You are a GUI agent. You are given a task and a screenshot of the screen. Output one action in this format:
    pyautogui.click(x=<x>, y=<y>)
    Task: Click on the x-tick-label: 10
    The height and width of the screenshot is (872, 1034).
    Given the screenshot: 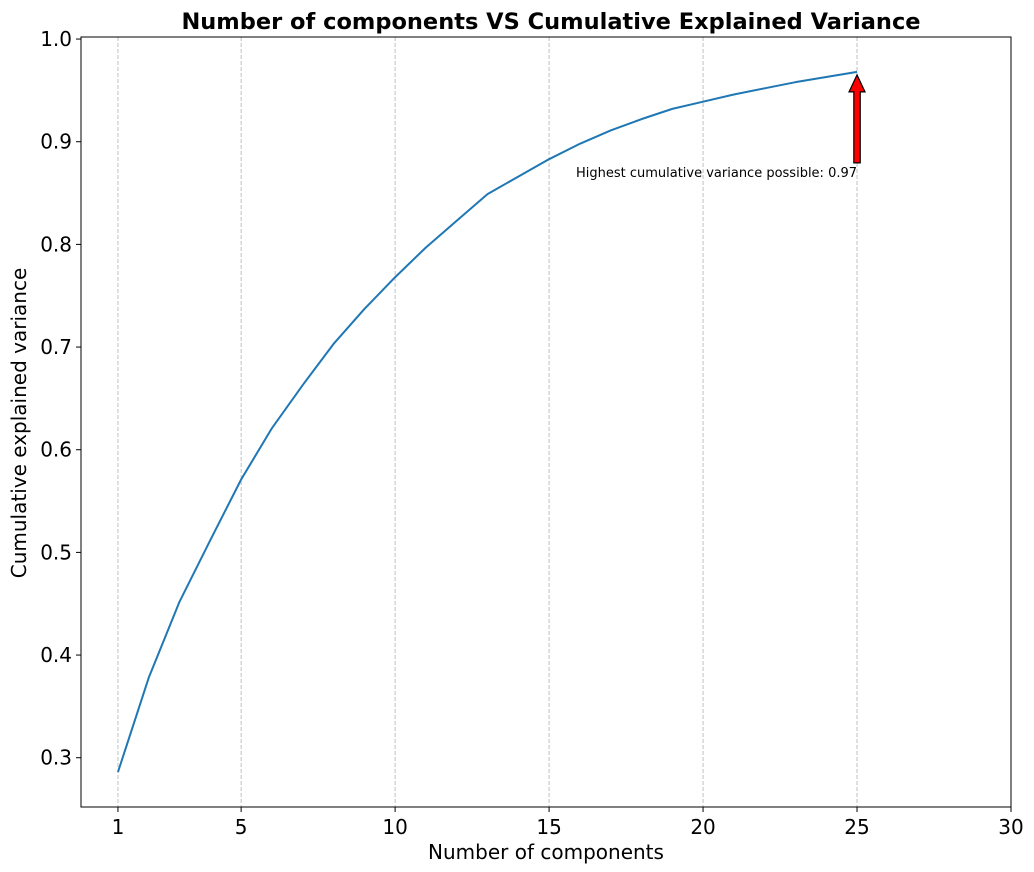 What is the action you would take?
    pyautogui.click(x=394, y=827)
    